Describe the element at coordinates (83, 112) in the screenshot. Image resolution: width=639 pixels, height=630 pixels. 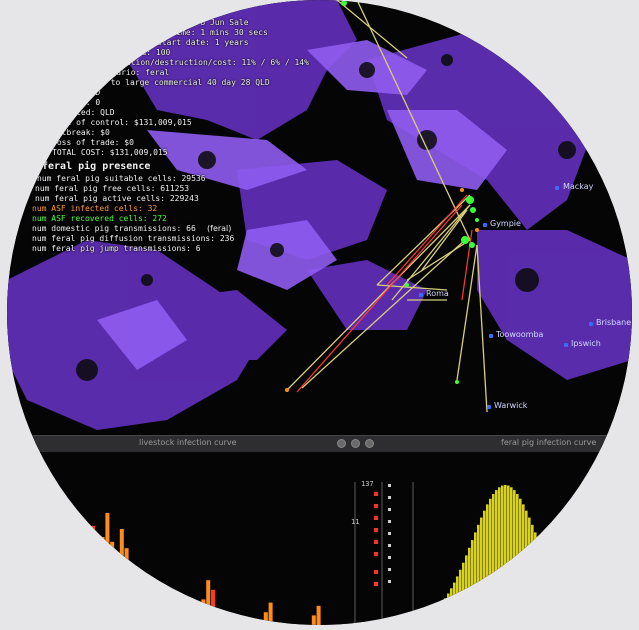
I see `stat-line: affected: QLD` at that location.